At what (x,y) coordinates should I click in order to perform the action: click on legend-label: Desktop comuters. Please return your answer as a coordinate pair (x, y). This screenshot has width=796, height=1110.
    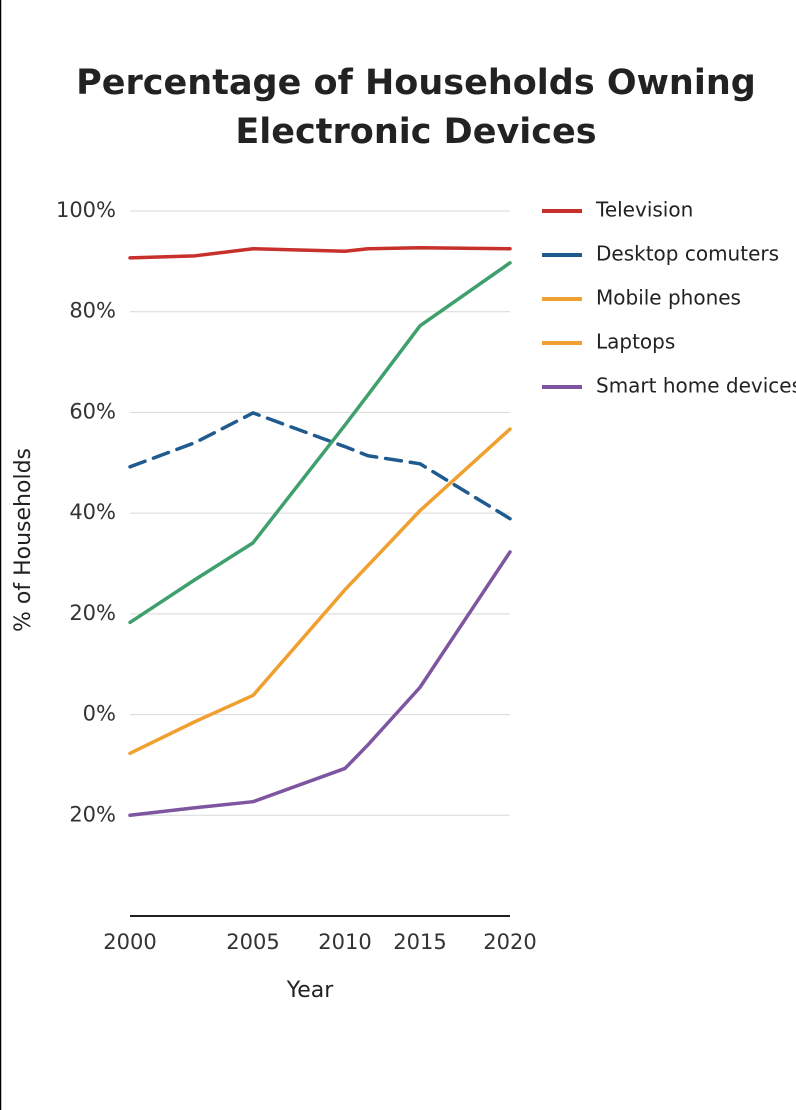
    Looking at the image, I should click on (687, 254).